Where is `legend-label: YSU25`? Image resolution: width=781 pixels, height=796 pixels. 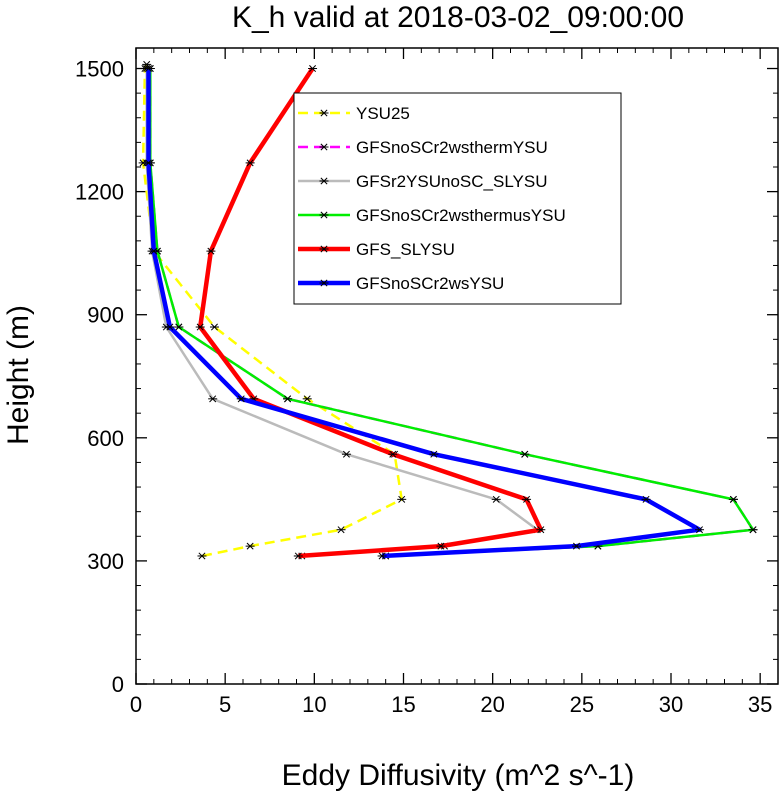 legend-label: YSU25 is located at coordinates (383, 113).